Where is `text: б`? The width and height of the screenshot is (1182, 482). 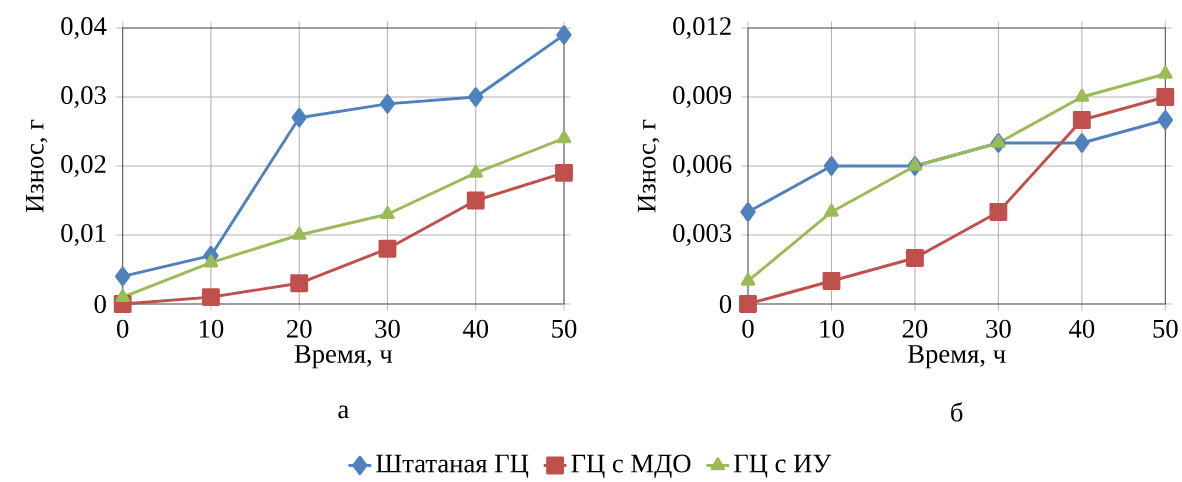 text: б is located at coordinates (957, 412).